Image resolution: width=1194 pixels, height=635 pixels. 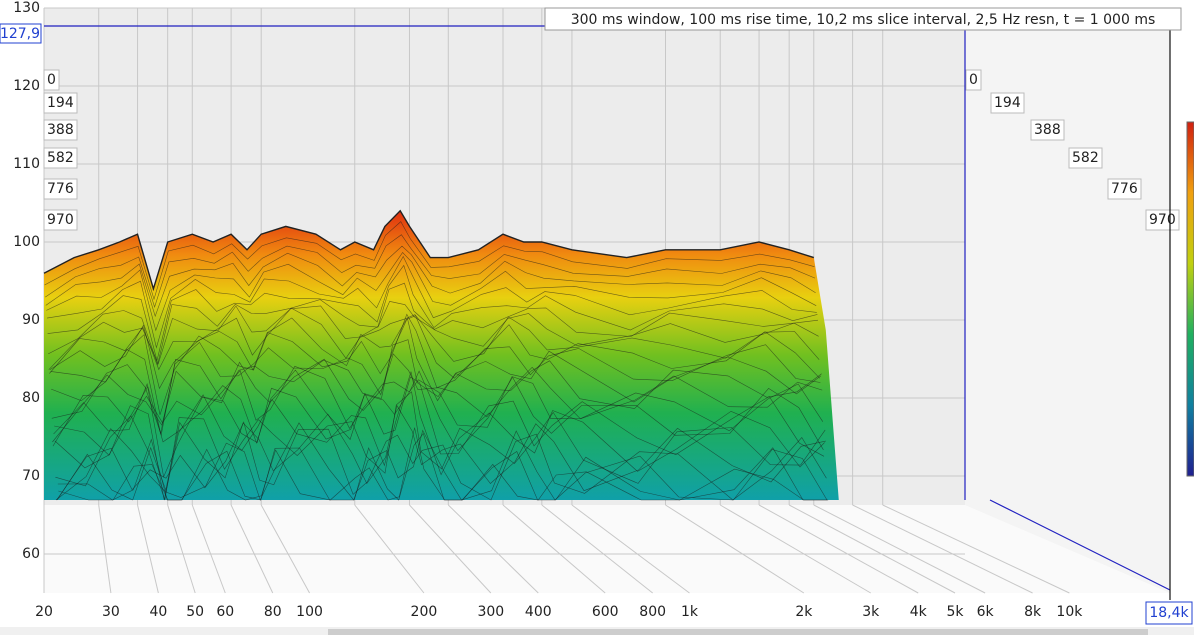 I want to click on x-tick-label: 50, so click(x=195, y=612).